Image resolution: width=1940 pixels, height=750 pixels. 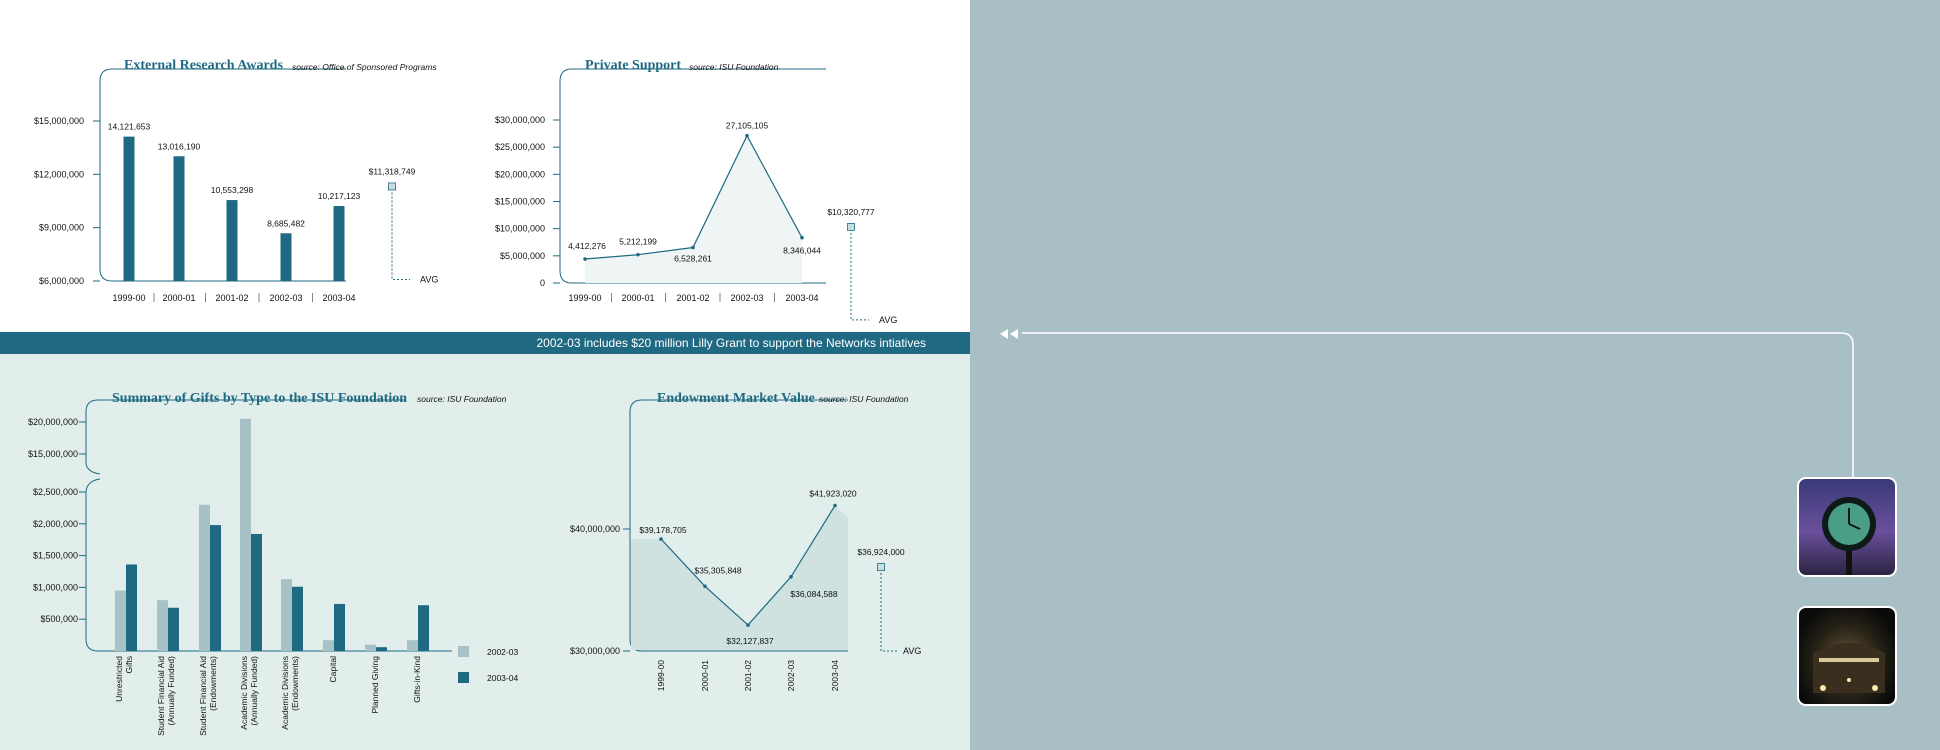 What do you see at coordinates (663, 530) in the screenshot?
I see `endowment-value-label: $39,178,705` at bounding box center [663, 530].